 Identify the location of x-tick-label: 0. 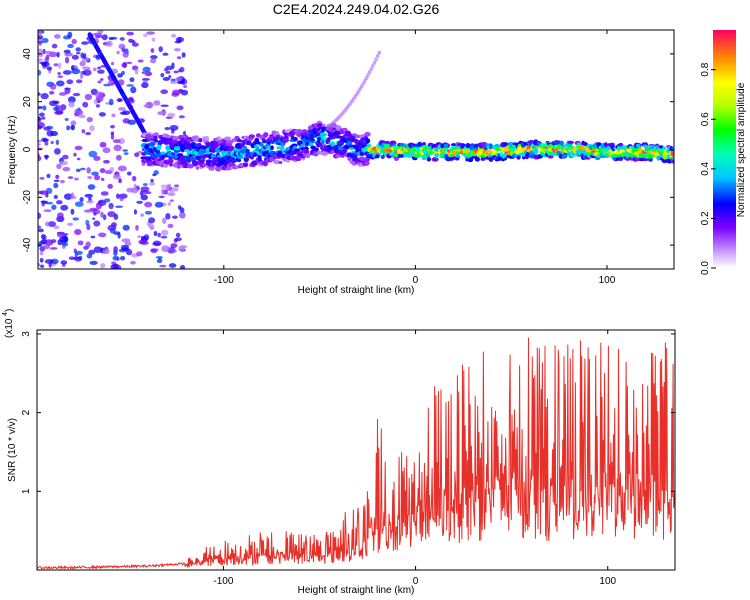
(416, 280).